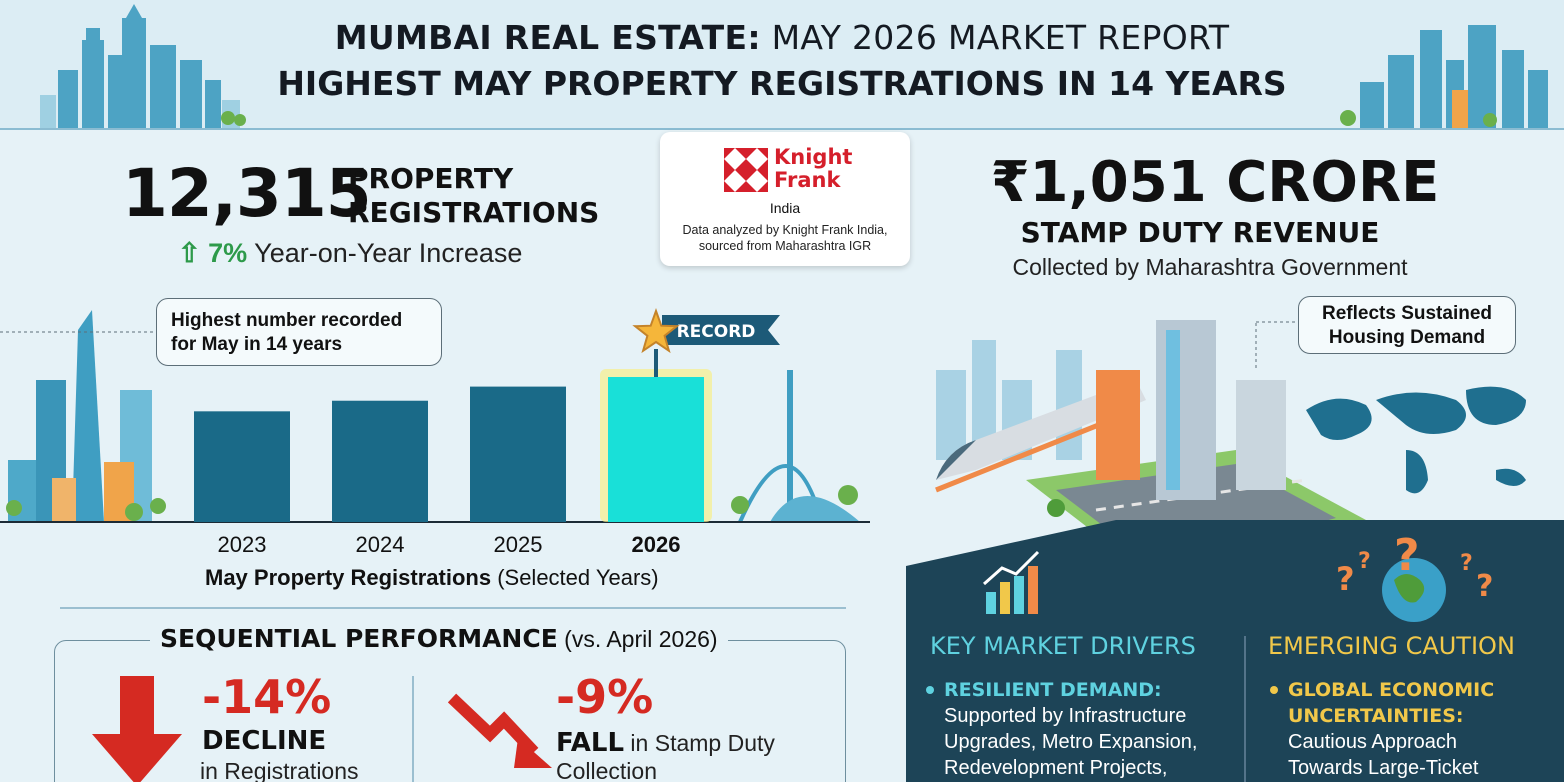 Image resolution: width=1564 pixels, height=782 pixels. What do you see at coordinates (656, 544) in the screenshot?
I see `x-label-2026: 2026` at bounding box center [656, 544].